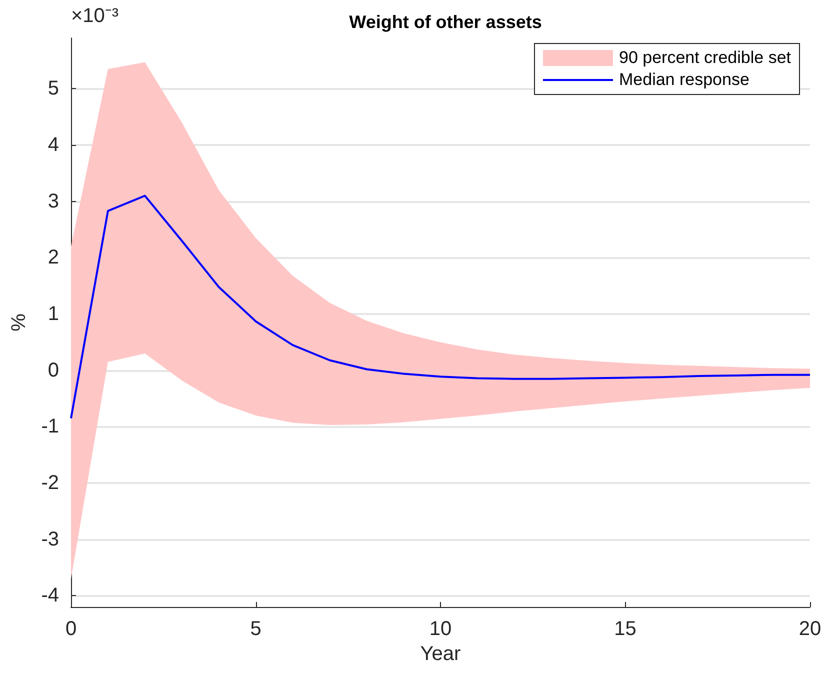 This screenshot has height=674, width=825. Describe the element at coordinates (441, 653) in the screenshot. I see `x-axis-title: Year` at that location.